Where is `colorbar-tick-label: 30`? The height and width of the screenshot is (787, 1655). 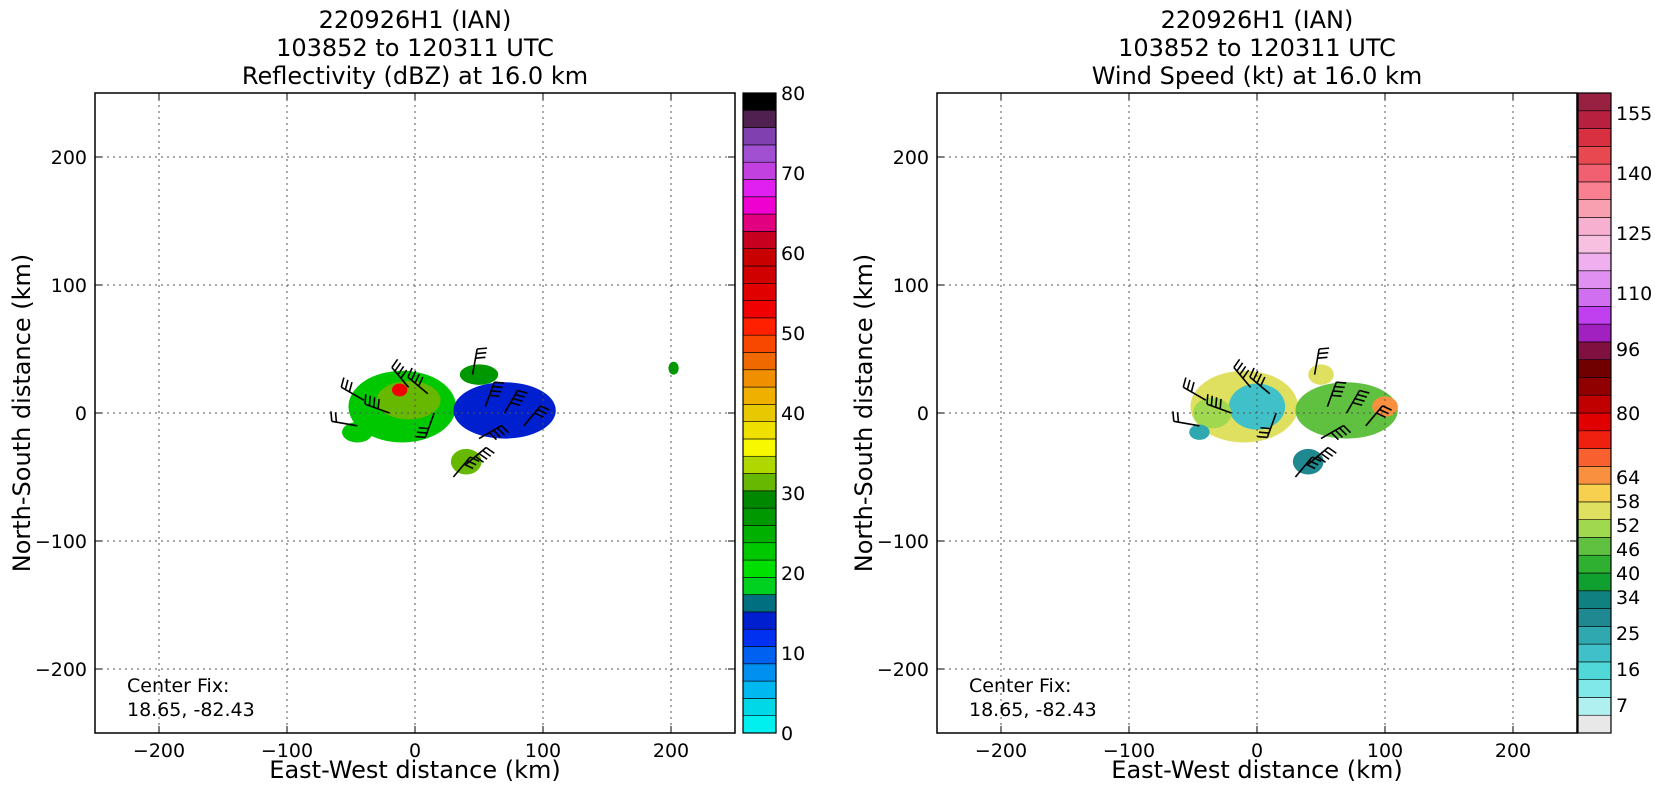
colorbar-tick-label: 30 is located at coordinates (793, 494).